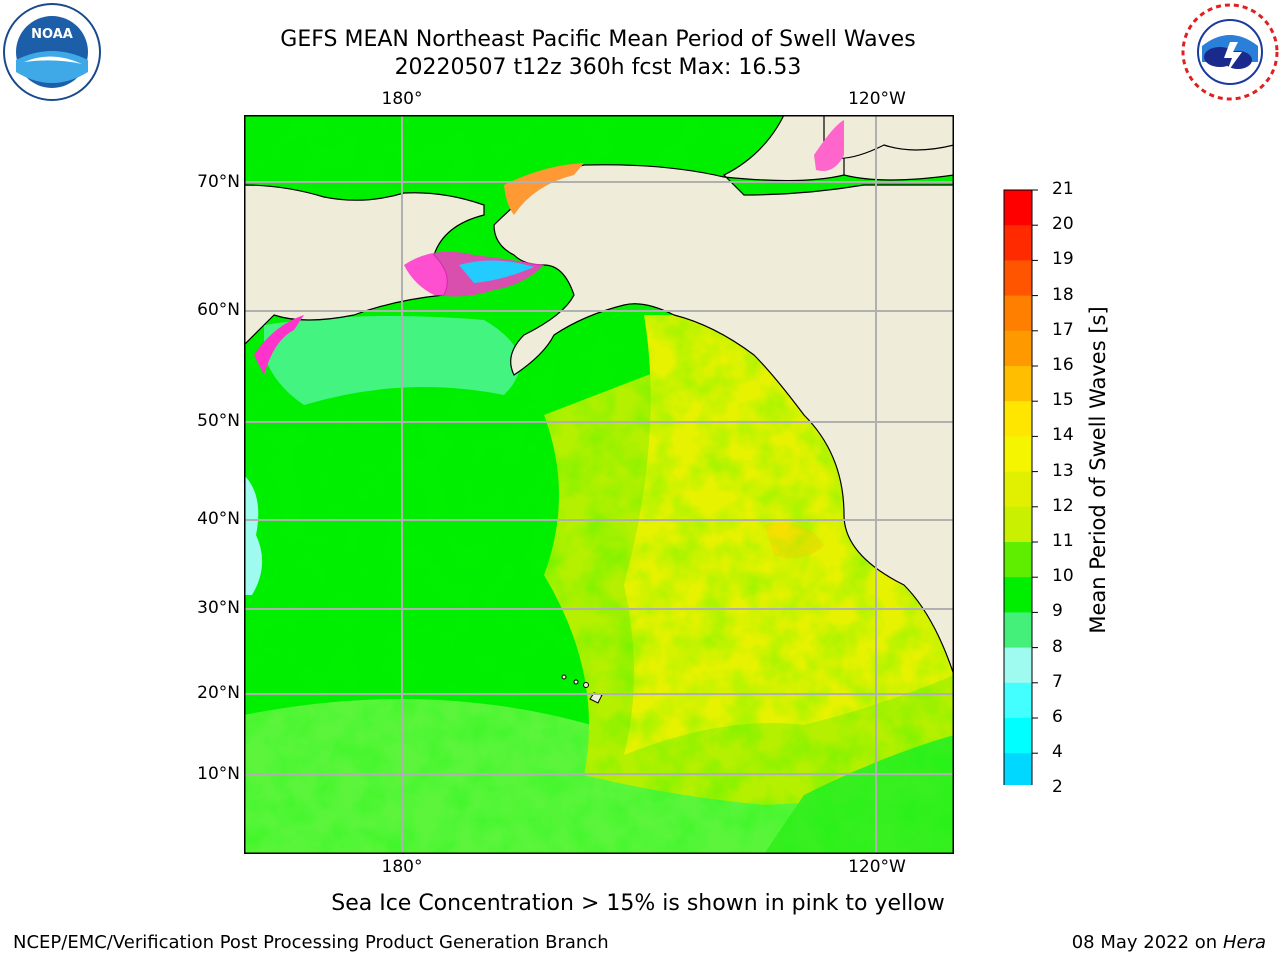  What do you see at coordinates (544, 189) in the screenshot?
I see `sea-ice-chukchi` at bounding box center [544, 189].